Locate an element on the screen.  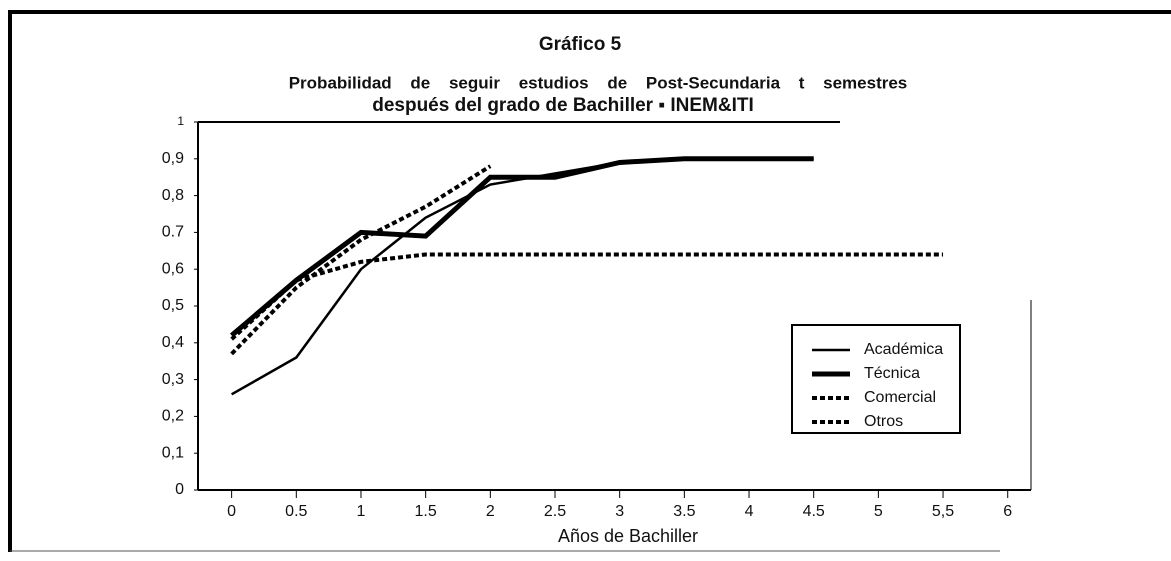
x-tick-label: 2 is located at coordinates (490, 511).